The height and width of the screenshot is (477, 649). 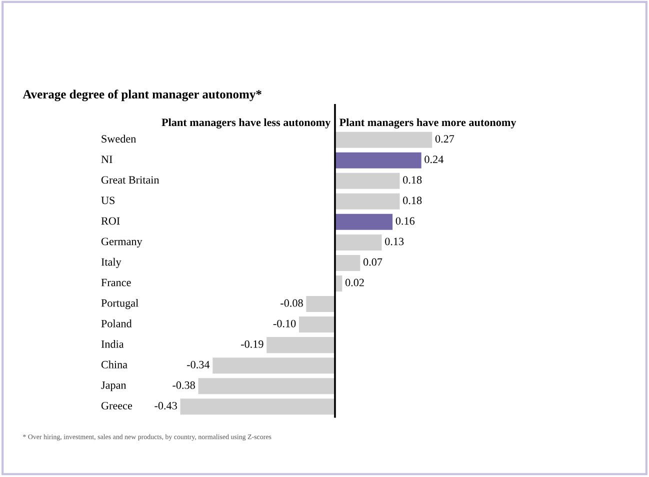 What do you see at coordinates (130, 180) in the screenshot?
I see `y-tick-label: Great Britain` at bounding box center [130, 180].